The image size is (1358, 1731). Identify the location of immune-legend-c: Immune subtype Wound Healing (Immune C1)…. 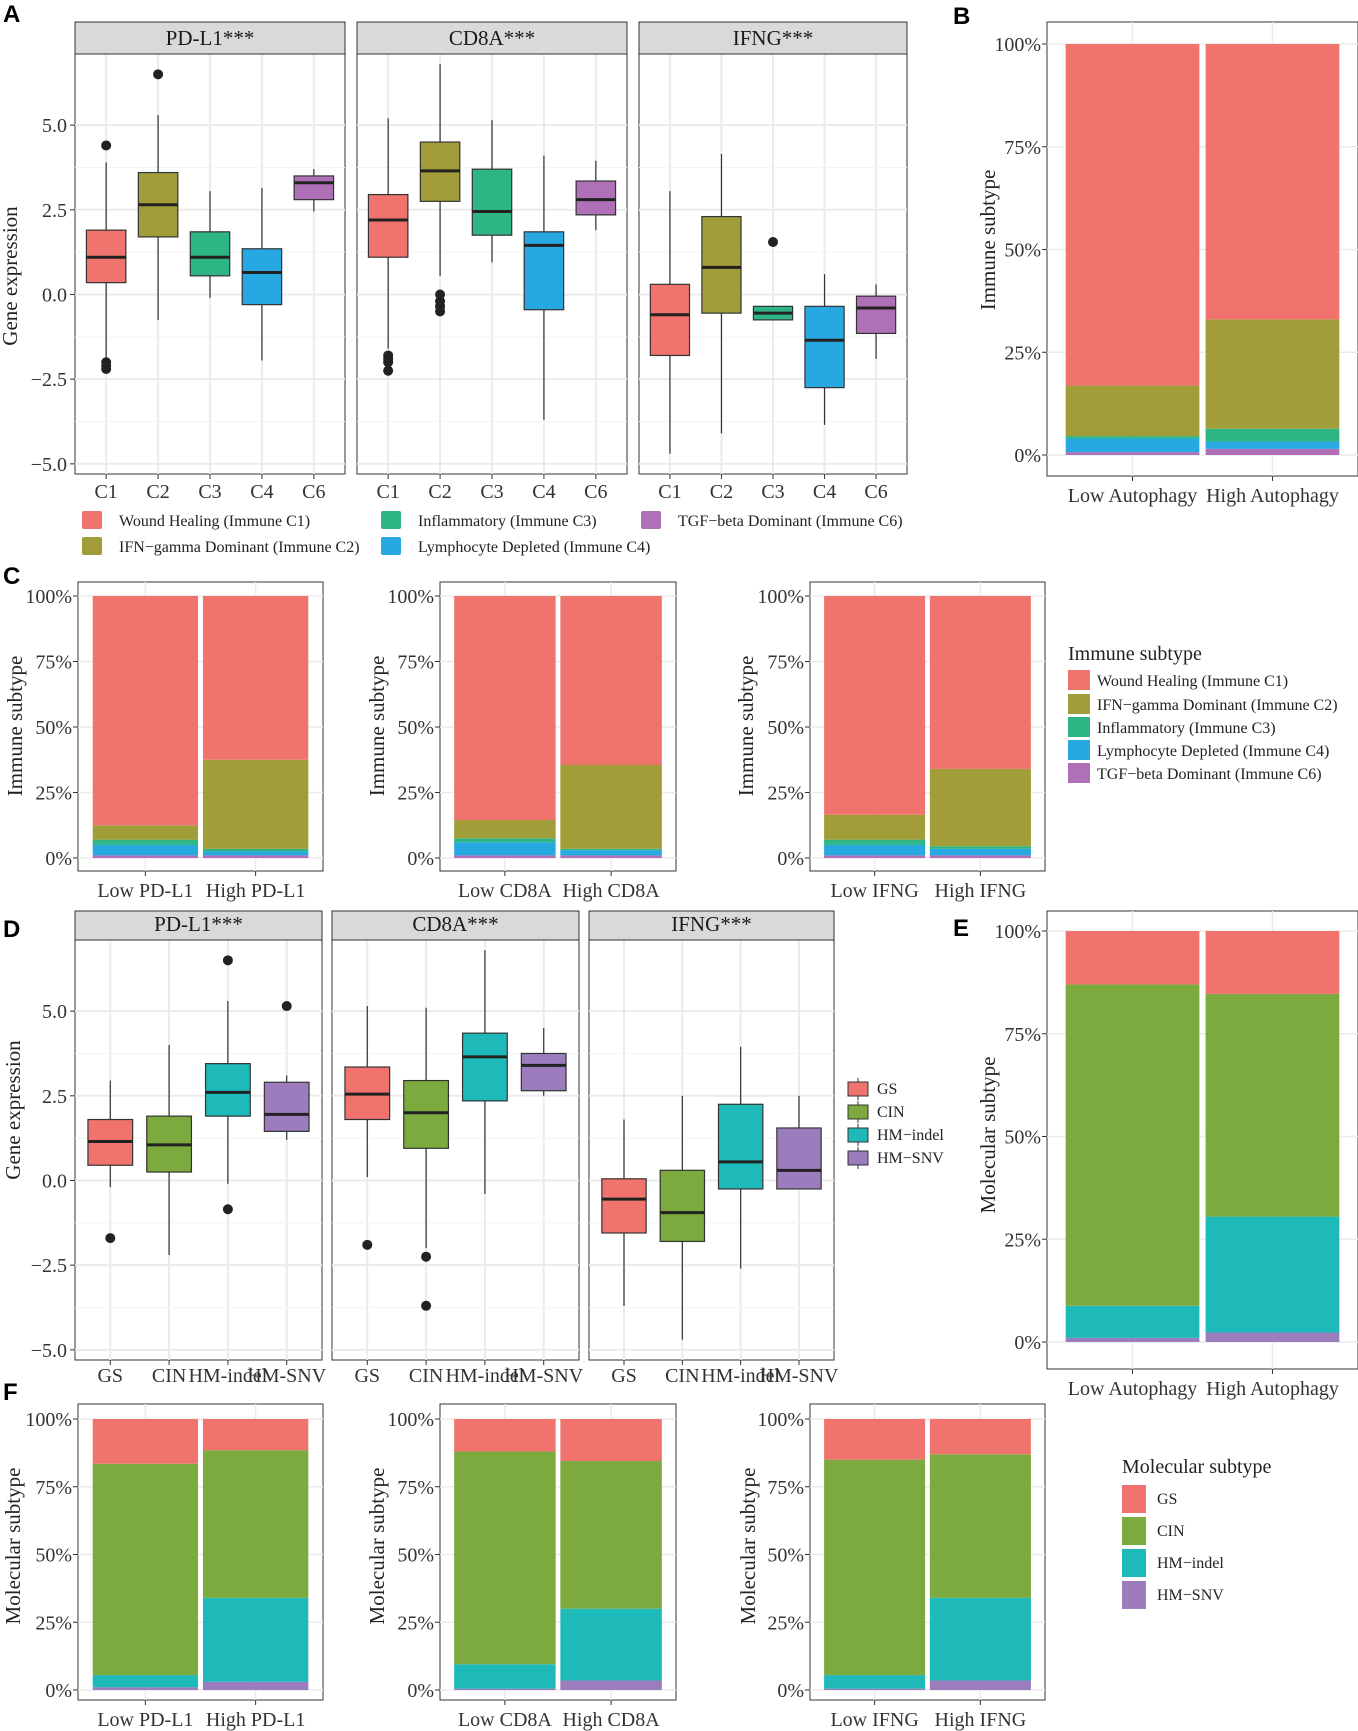
(1203, 713).